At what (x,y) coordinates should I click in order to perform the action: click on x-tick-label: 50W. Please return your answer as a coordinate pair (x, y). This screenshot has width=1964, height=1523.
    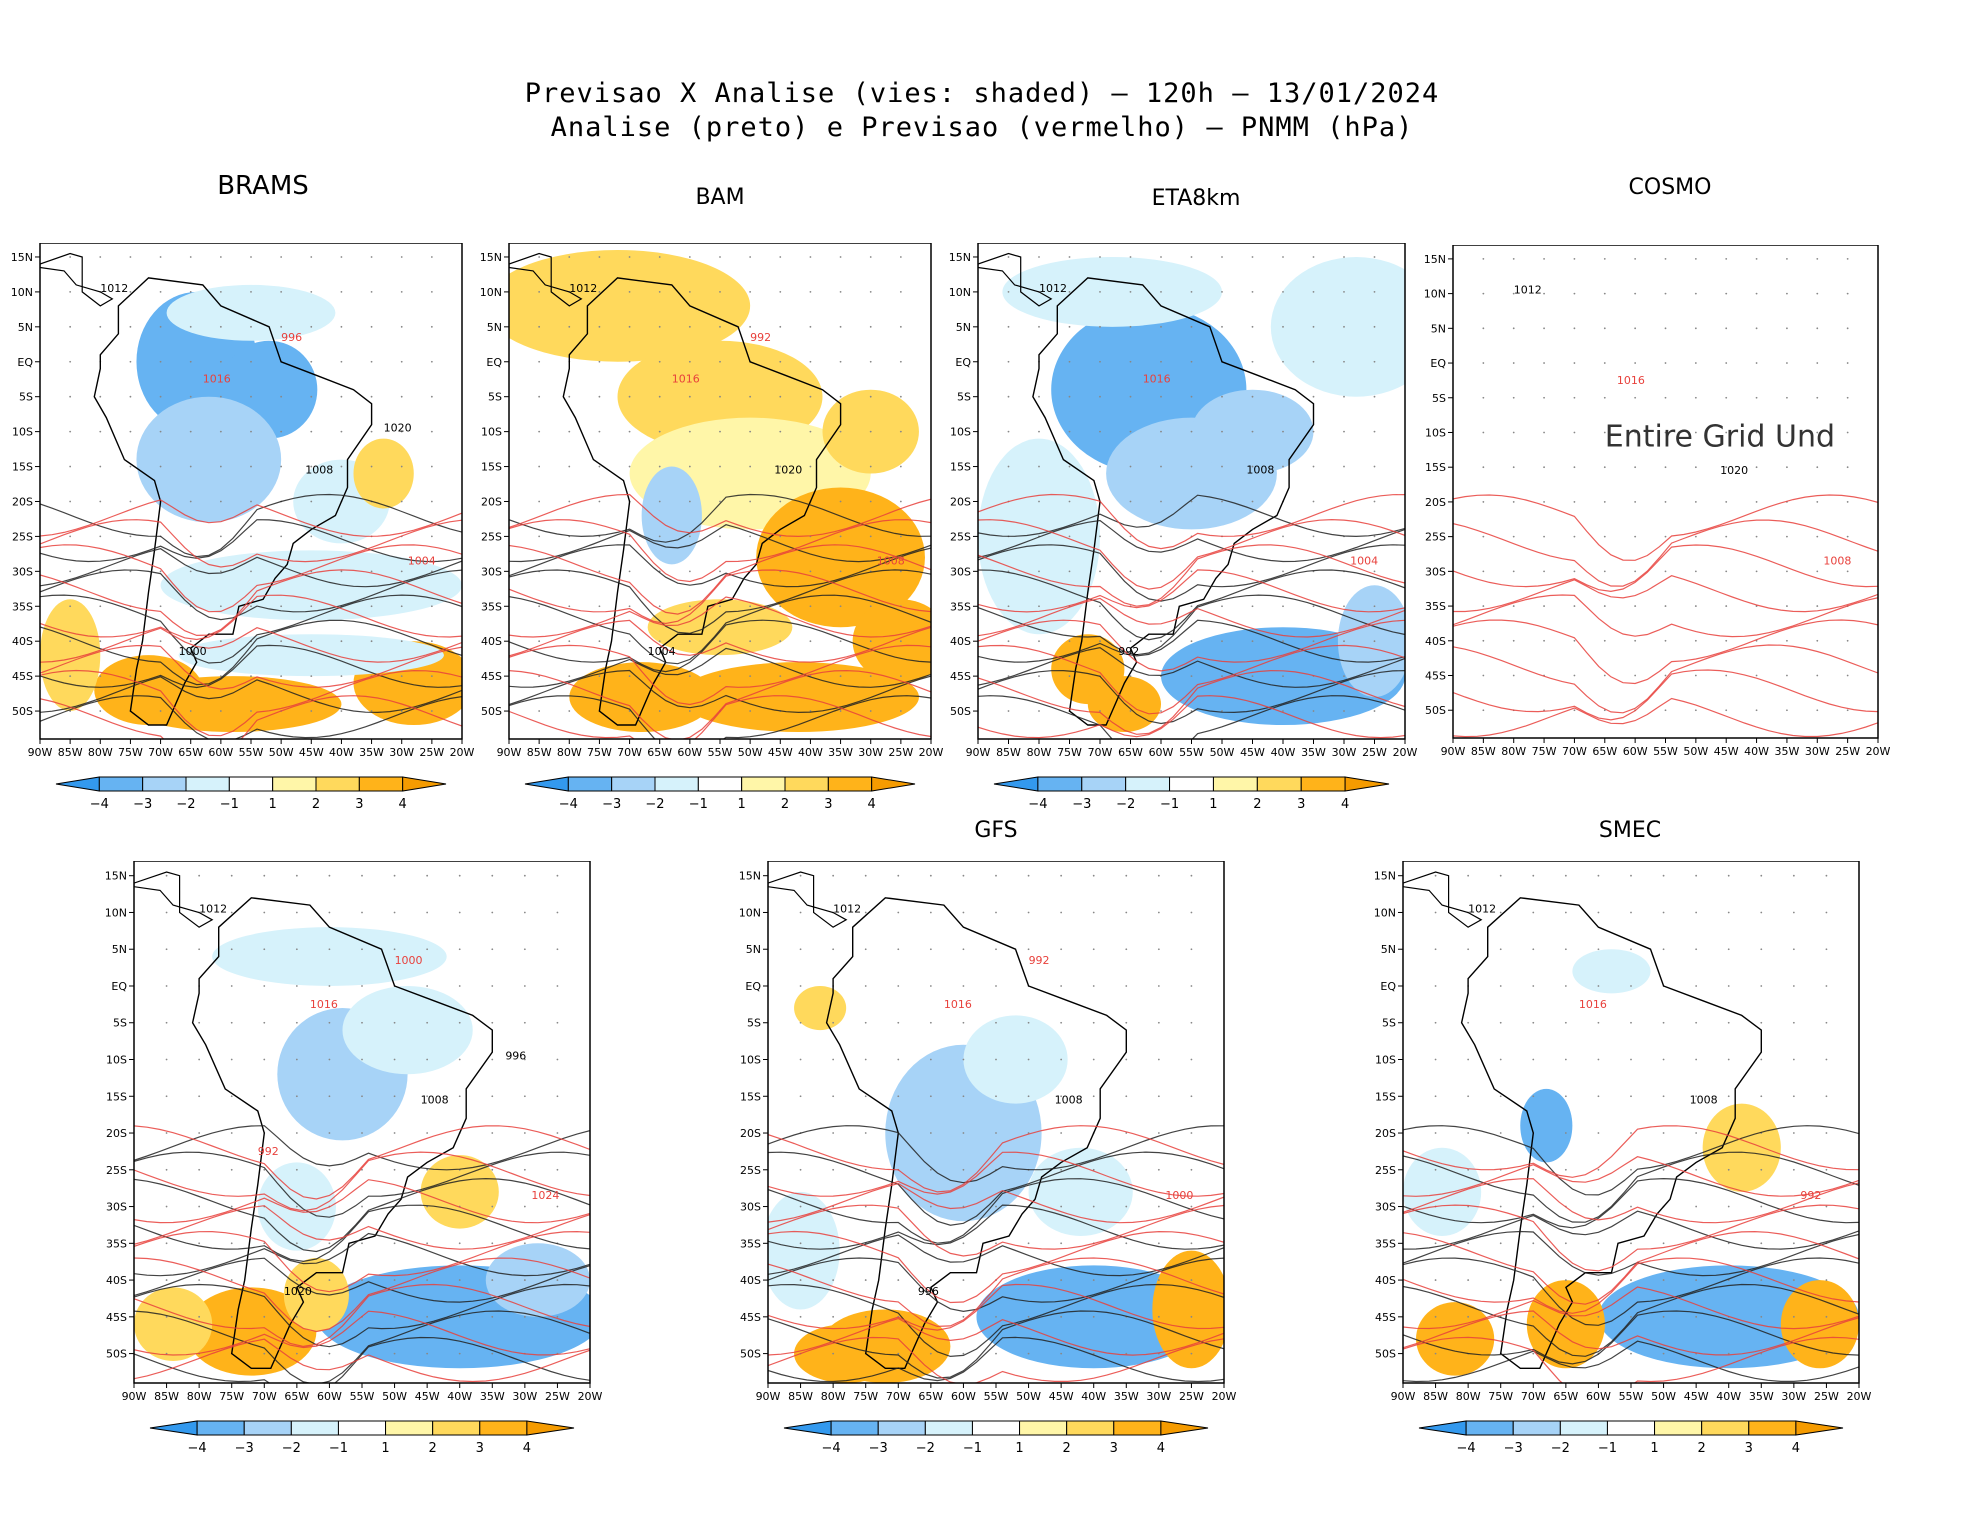
    Looking at the image, I should click on (281, 752).